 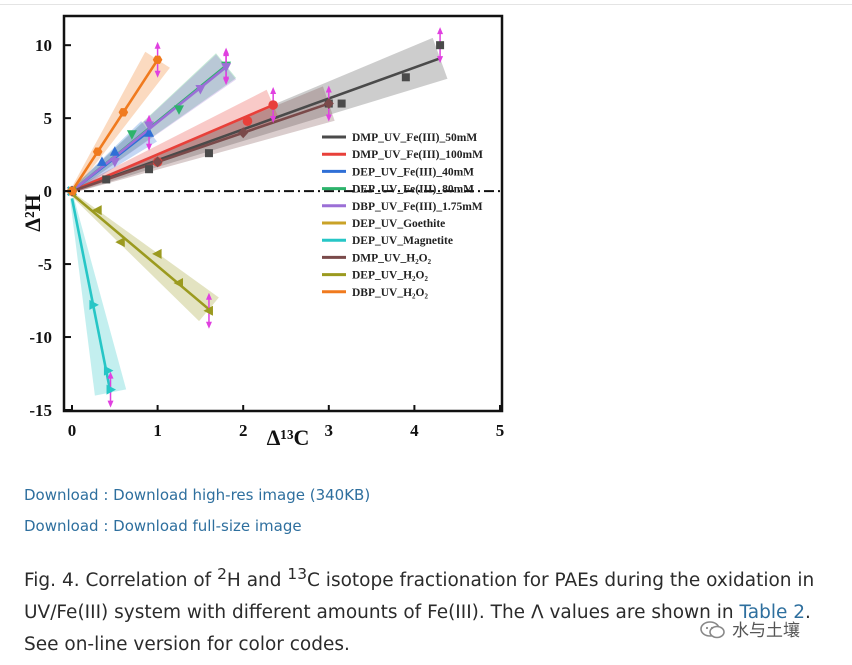 What do you see at coordinates (390, 276) in the screenshot?
I see `legend-label-8: DEP_UV_H₂O₂` at bounding box center [390, 276].